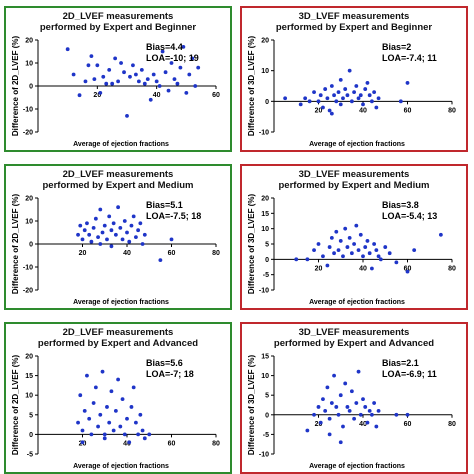 This screenshot has height=474, width=474. I want to click on y-tick-label: 15, so click(29, 376).